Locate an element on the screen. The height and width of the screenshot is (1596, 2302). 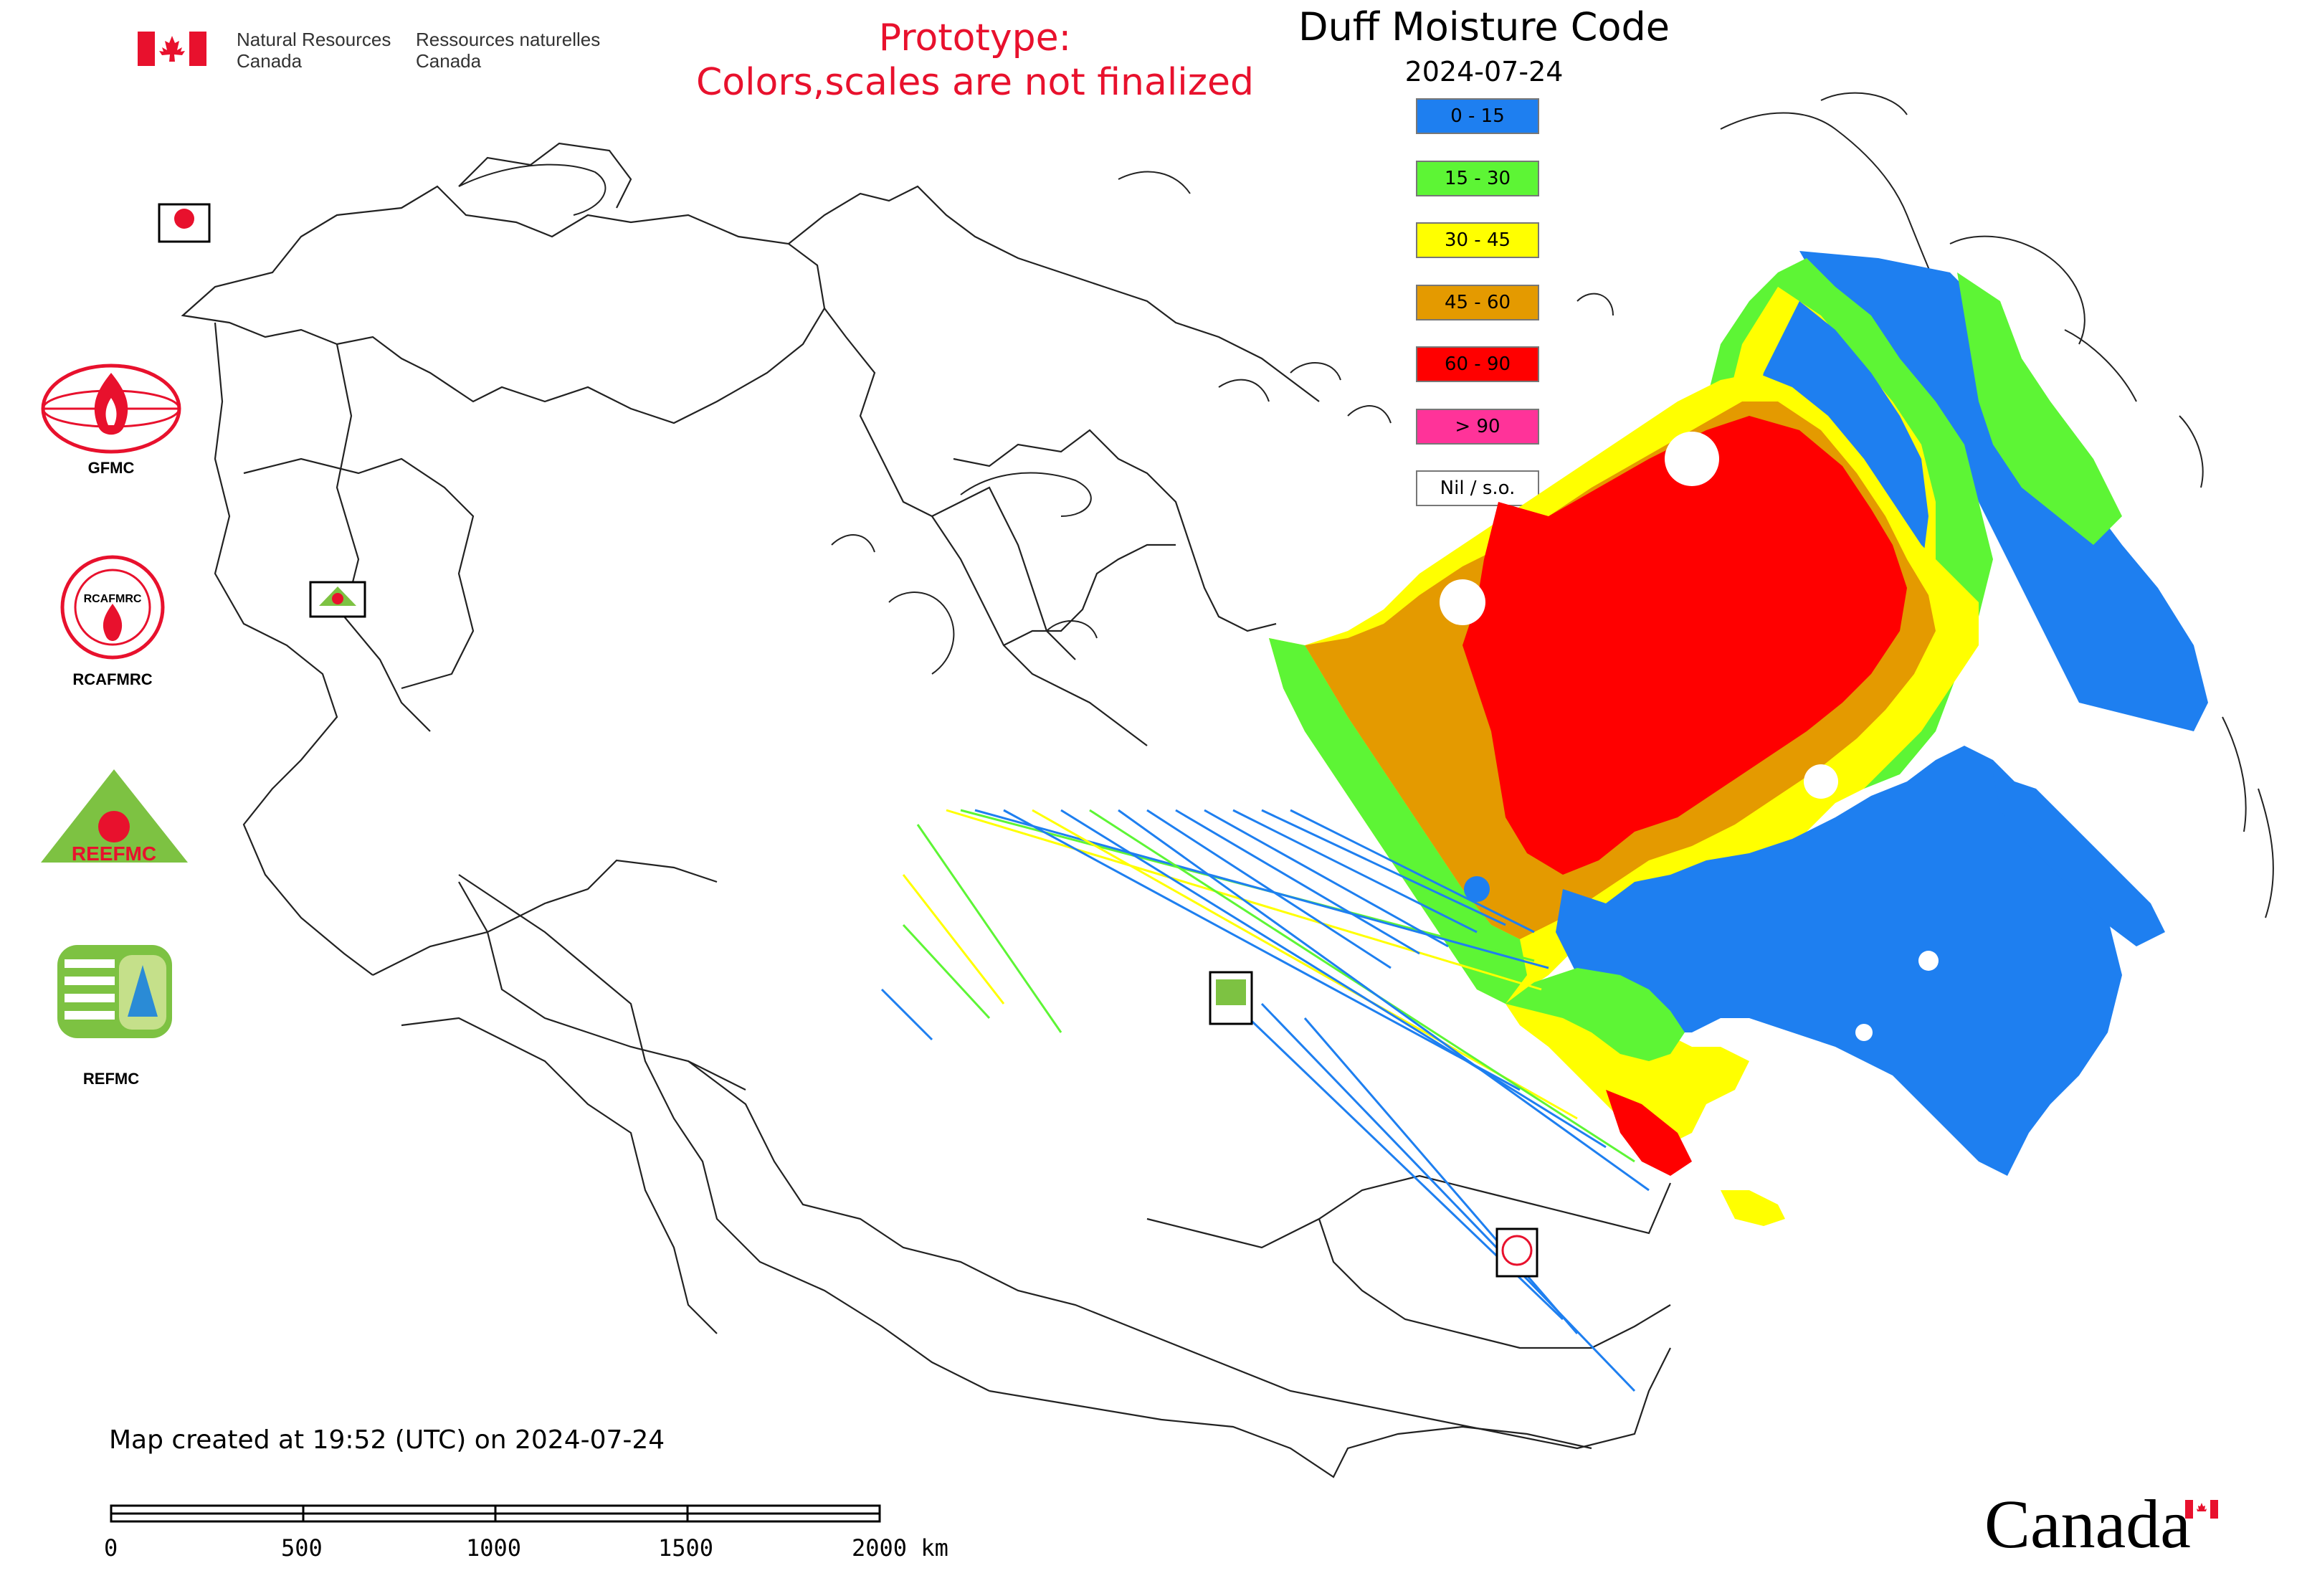
legend-item-nil: Nil / s.o. is located at coordinates (1477, 488).